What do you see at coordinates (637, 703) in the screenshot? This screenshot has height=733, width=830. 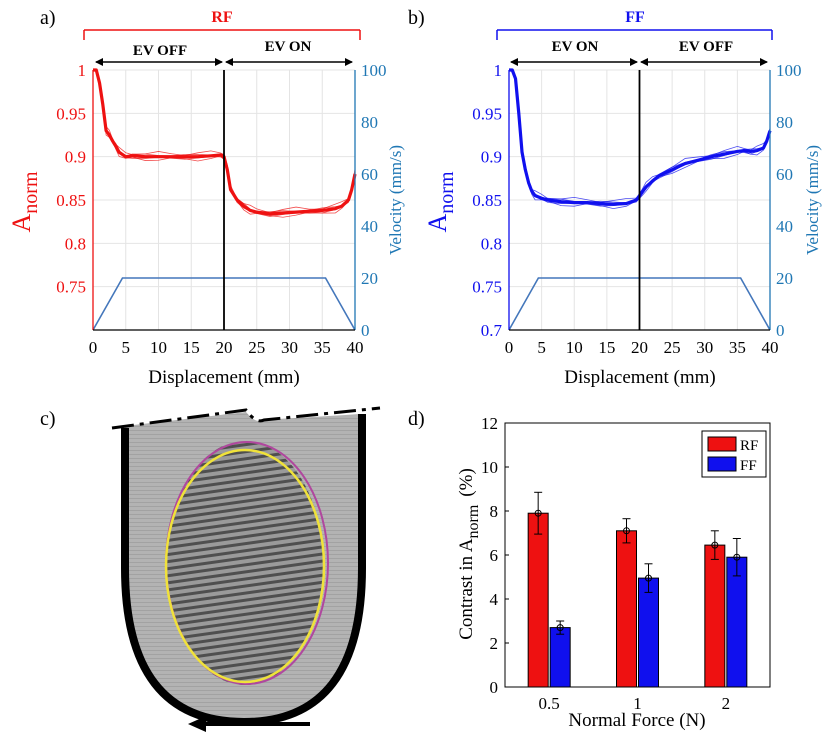 I see `panel-d-xtick-label-1: 1` at bounding box center [637, 703].